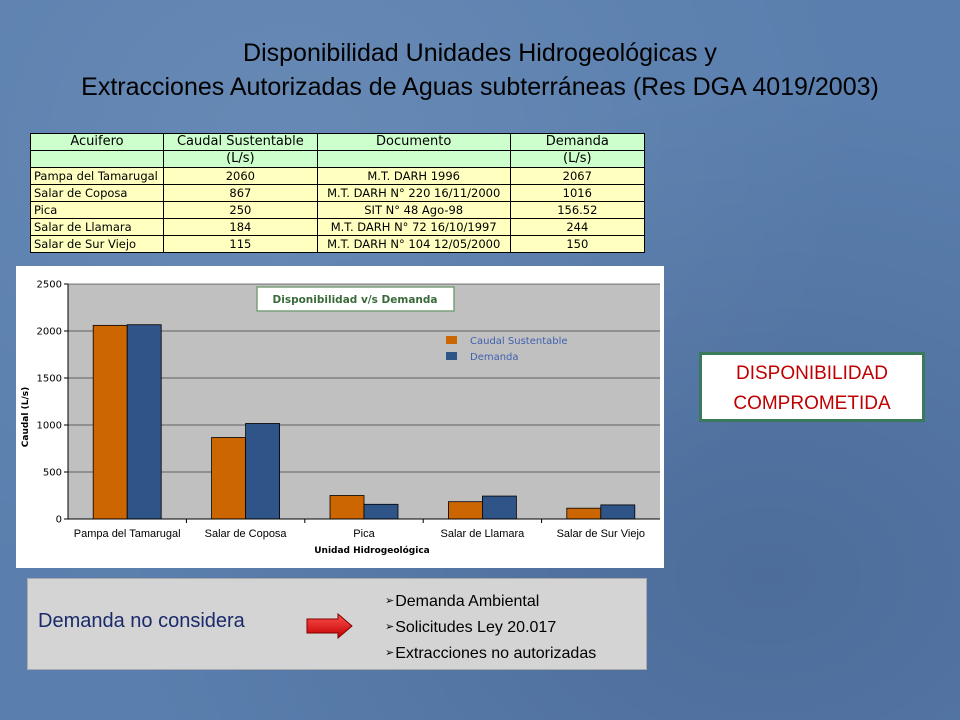 Image resolution: width=960 pixels, height=720 pixels. I want to click on list-item-text: Demanda Ambiental, so click(467, 601).